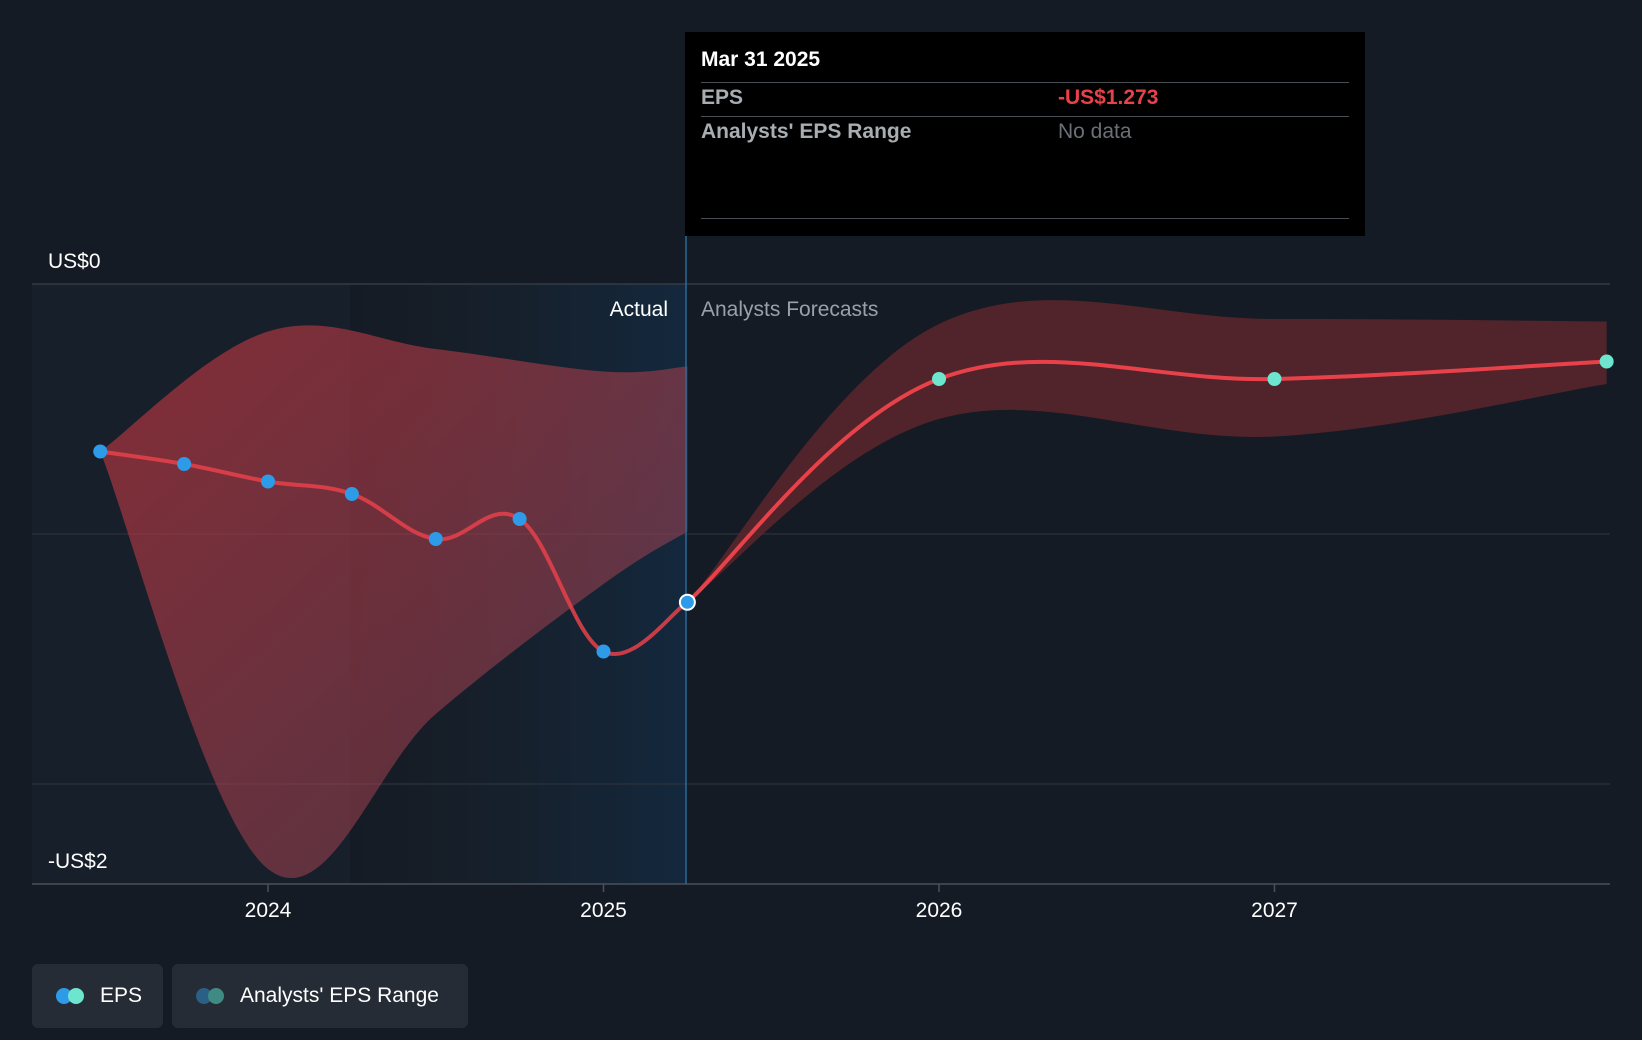 The image size is (1642, 1040). What do you see at coordinates (1095, 131) in the screenshot?
I see `tooltip-range-value: No data` at bounding box center [1095, 131].